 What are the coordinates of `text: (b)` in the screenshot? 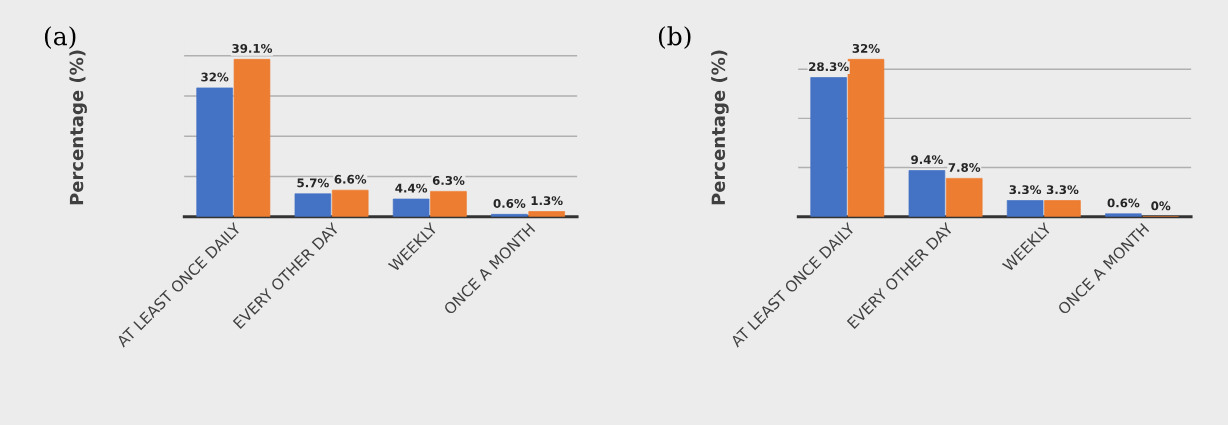 It's located at (674, 38).